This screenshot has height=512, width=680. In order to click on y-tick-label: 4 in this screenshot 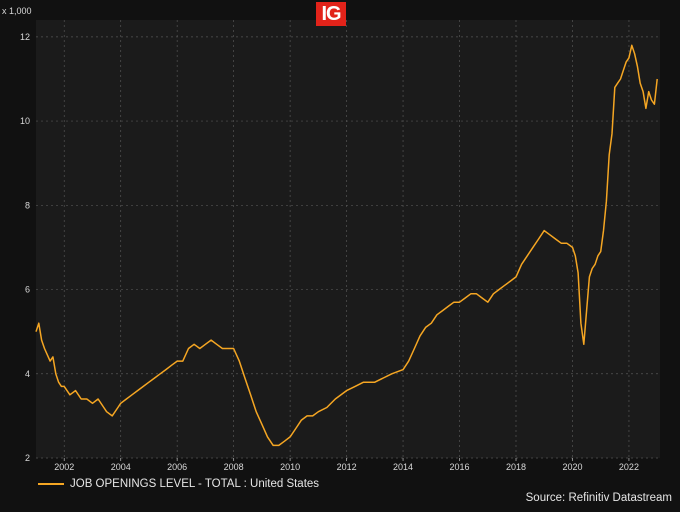, I will do `click(27, 374)`.